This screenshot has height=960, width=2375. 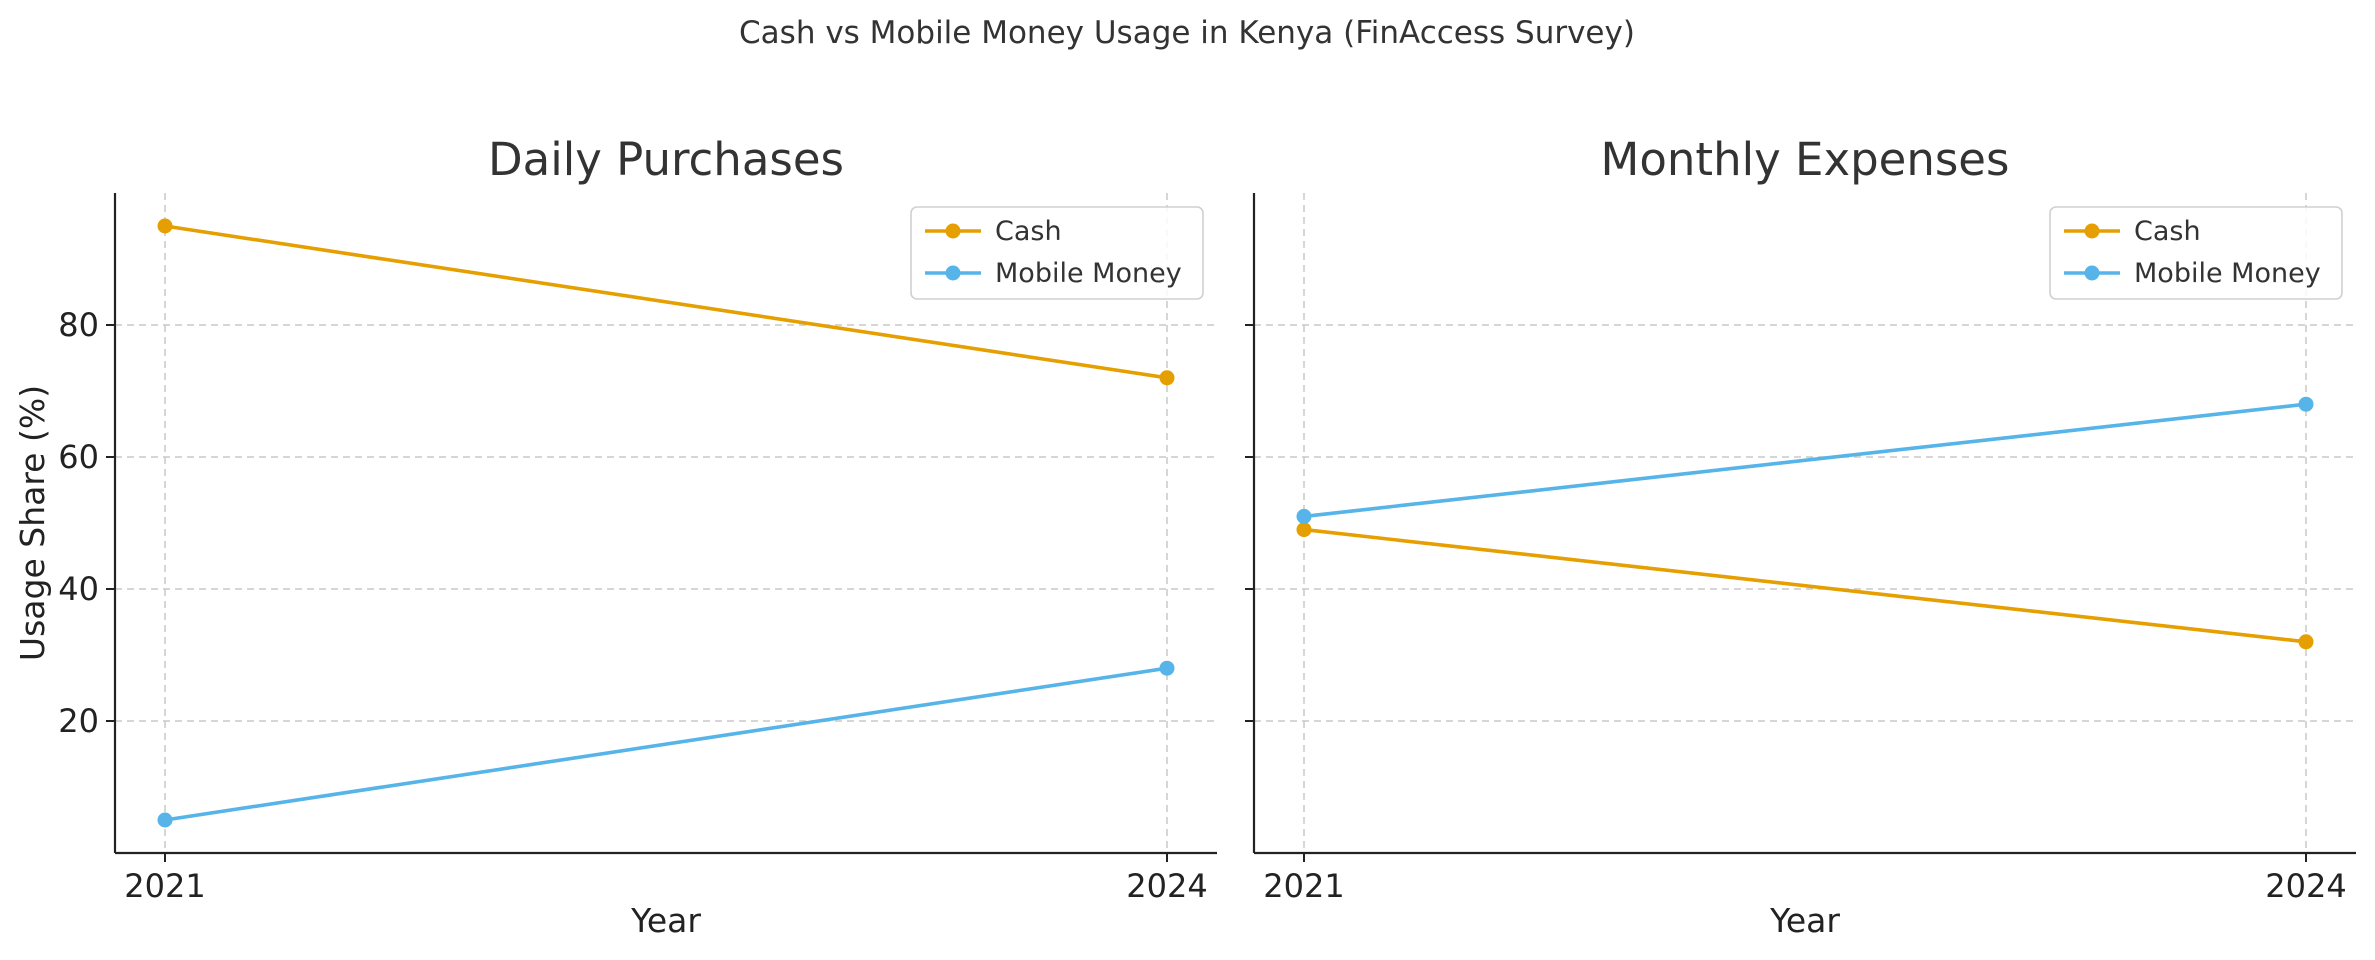 What do you see at coordinates (1805, 460) in the screenshot?
I see `panel-2-series-line-mobile-money` at bounding box center [1805, 460].